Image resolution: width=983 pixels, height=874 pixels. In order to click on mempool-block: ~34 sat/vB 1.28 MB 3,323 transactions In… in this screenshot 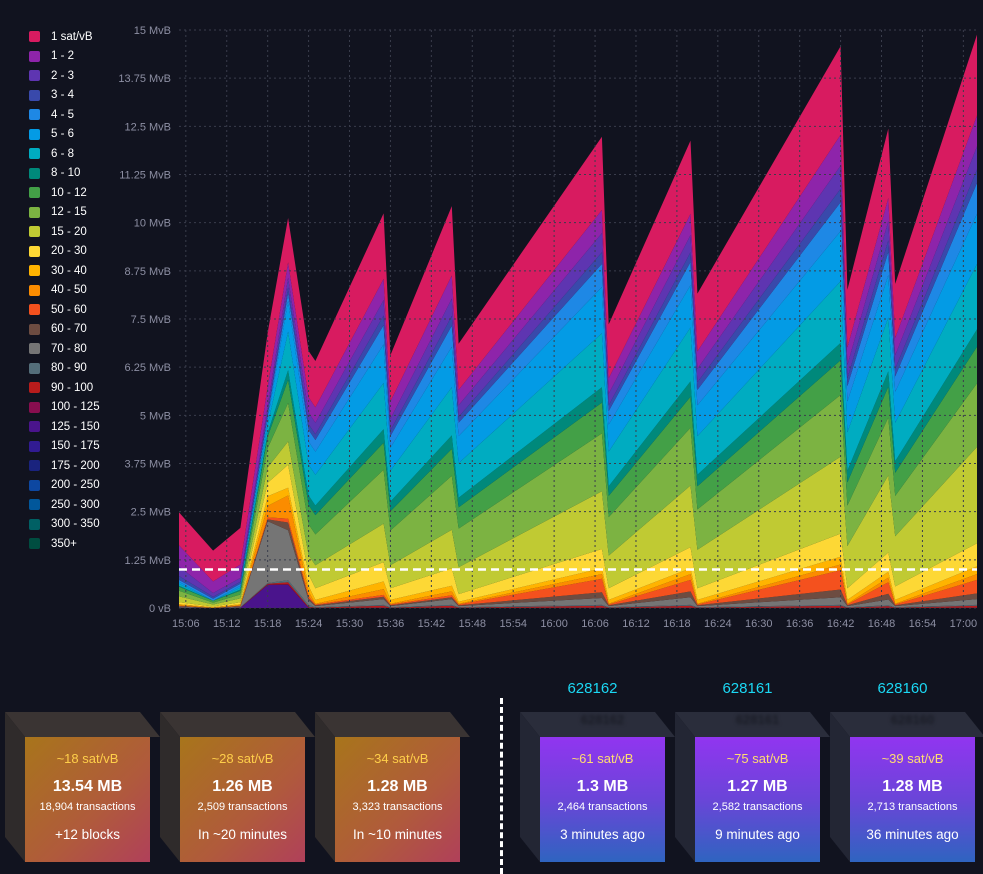, I will do `click(392, 787)`.